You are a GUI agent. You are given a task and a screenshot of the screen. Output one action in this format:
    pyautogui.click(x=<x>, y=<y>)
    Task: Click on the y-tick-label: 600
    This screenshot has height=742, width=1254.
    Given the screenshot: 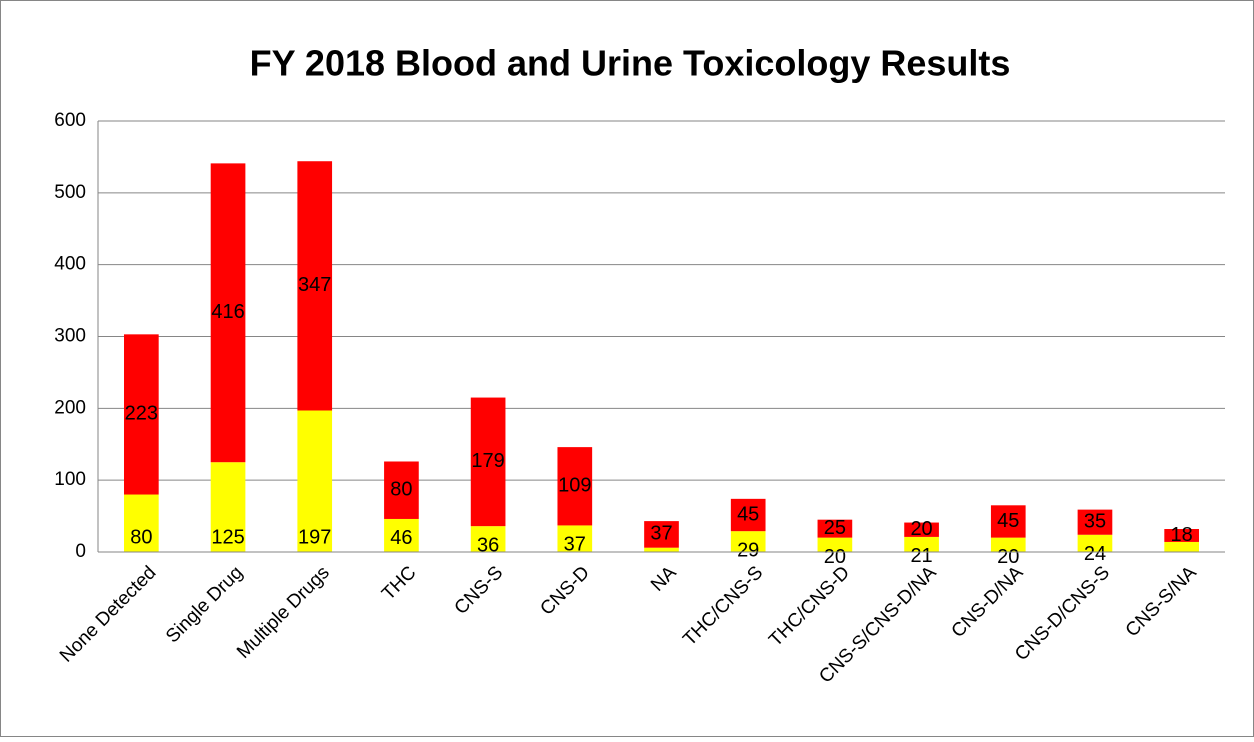 What is the action you would take?
    pyautogui.click(x=70, y=120)
    